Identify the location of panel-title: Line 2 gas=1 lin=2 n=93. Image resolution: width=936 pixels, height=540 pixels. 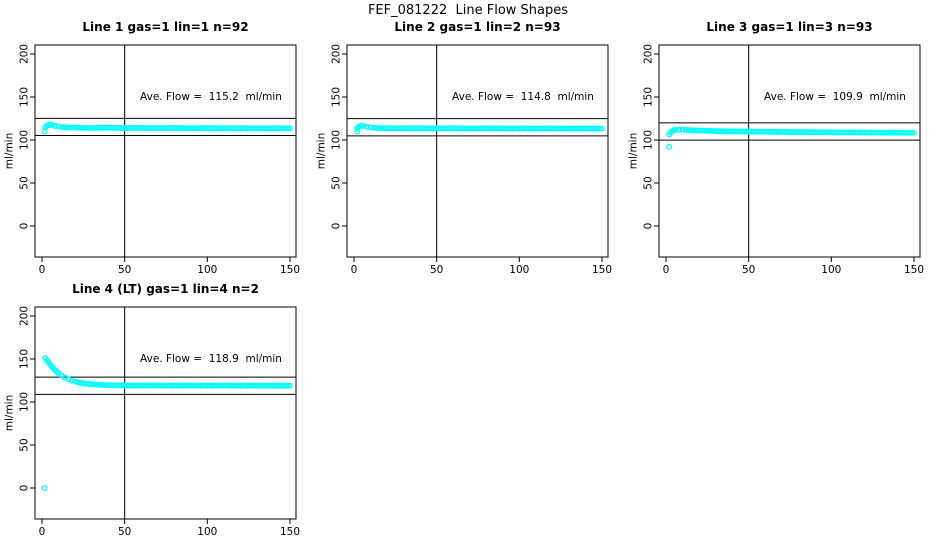
(477, 27).